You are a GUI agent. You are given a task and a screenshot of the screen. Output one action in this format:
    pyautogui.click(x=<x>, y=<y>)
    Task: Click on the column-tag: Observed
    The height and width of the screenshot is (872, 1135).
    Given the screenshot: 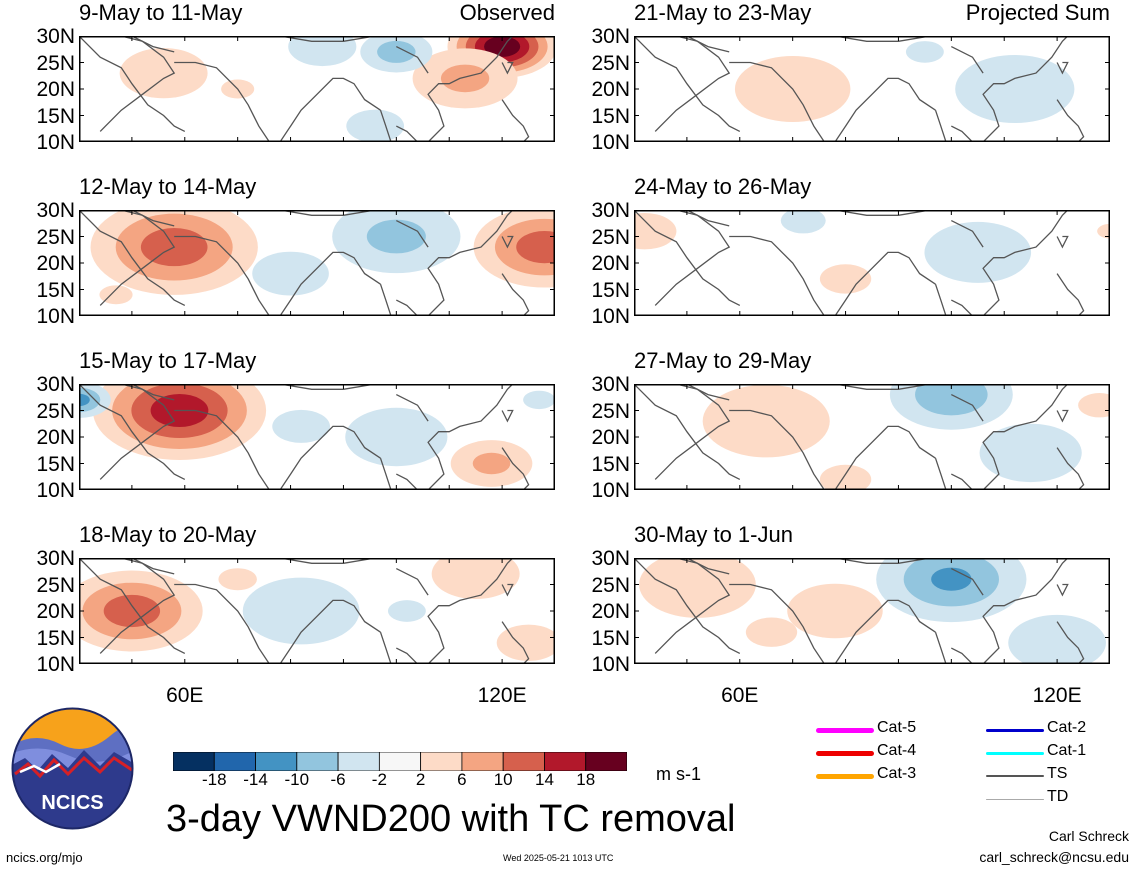 What is the action you would take?
    pyautogui.click(x=507, y=12)
    